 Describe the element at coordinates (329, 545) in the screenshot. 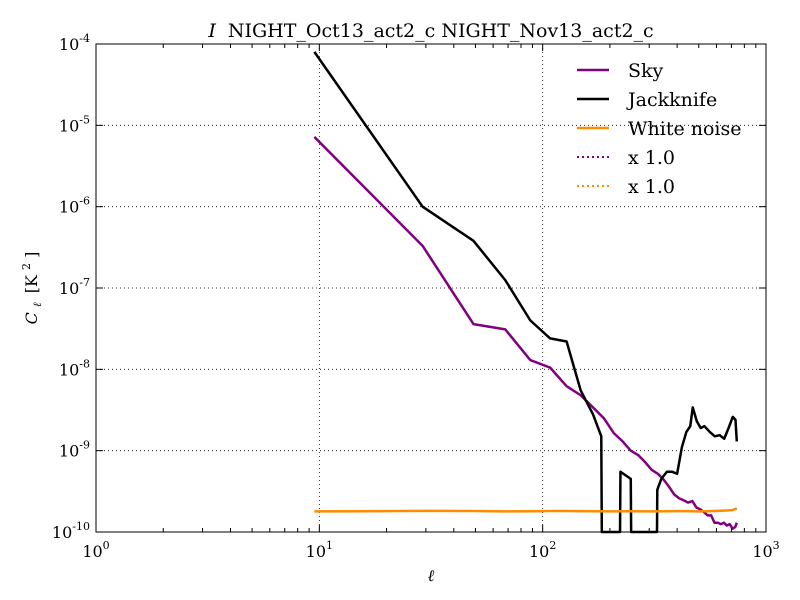

I see `x-tick-exponent: 1` at that location.